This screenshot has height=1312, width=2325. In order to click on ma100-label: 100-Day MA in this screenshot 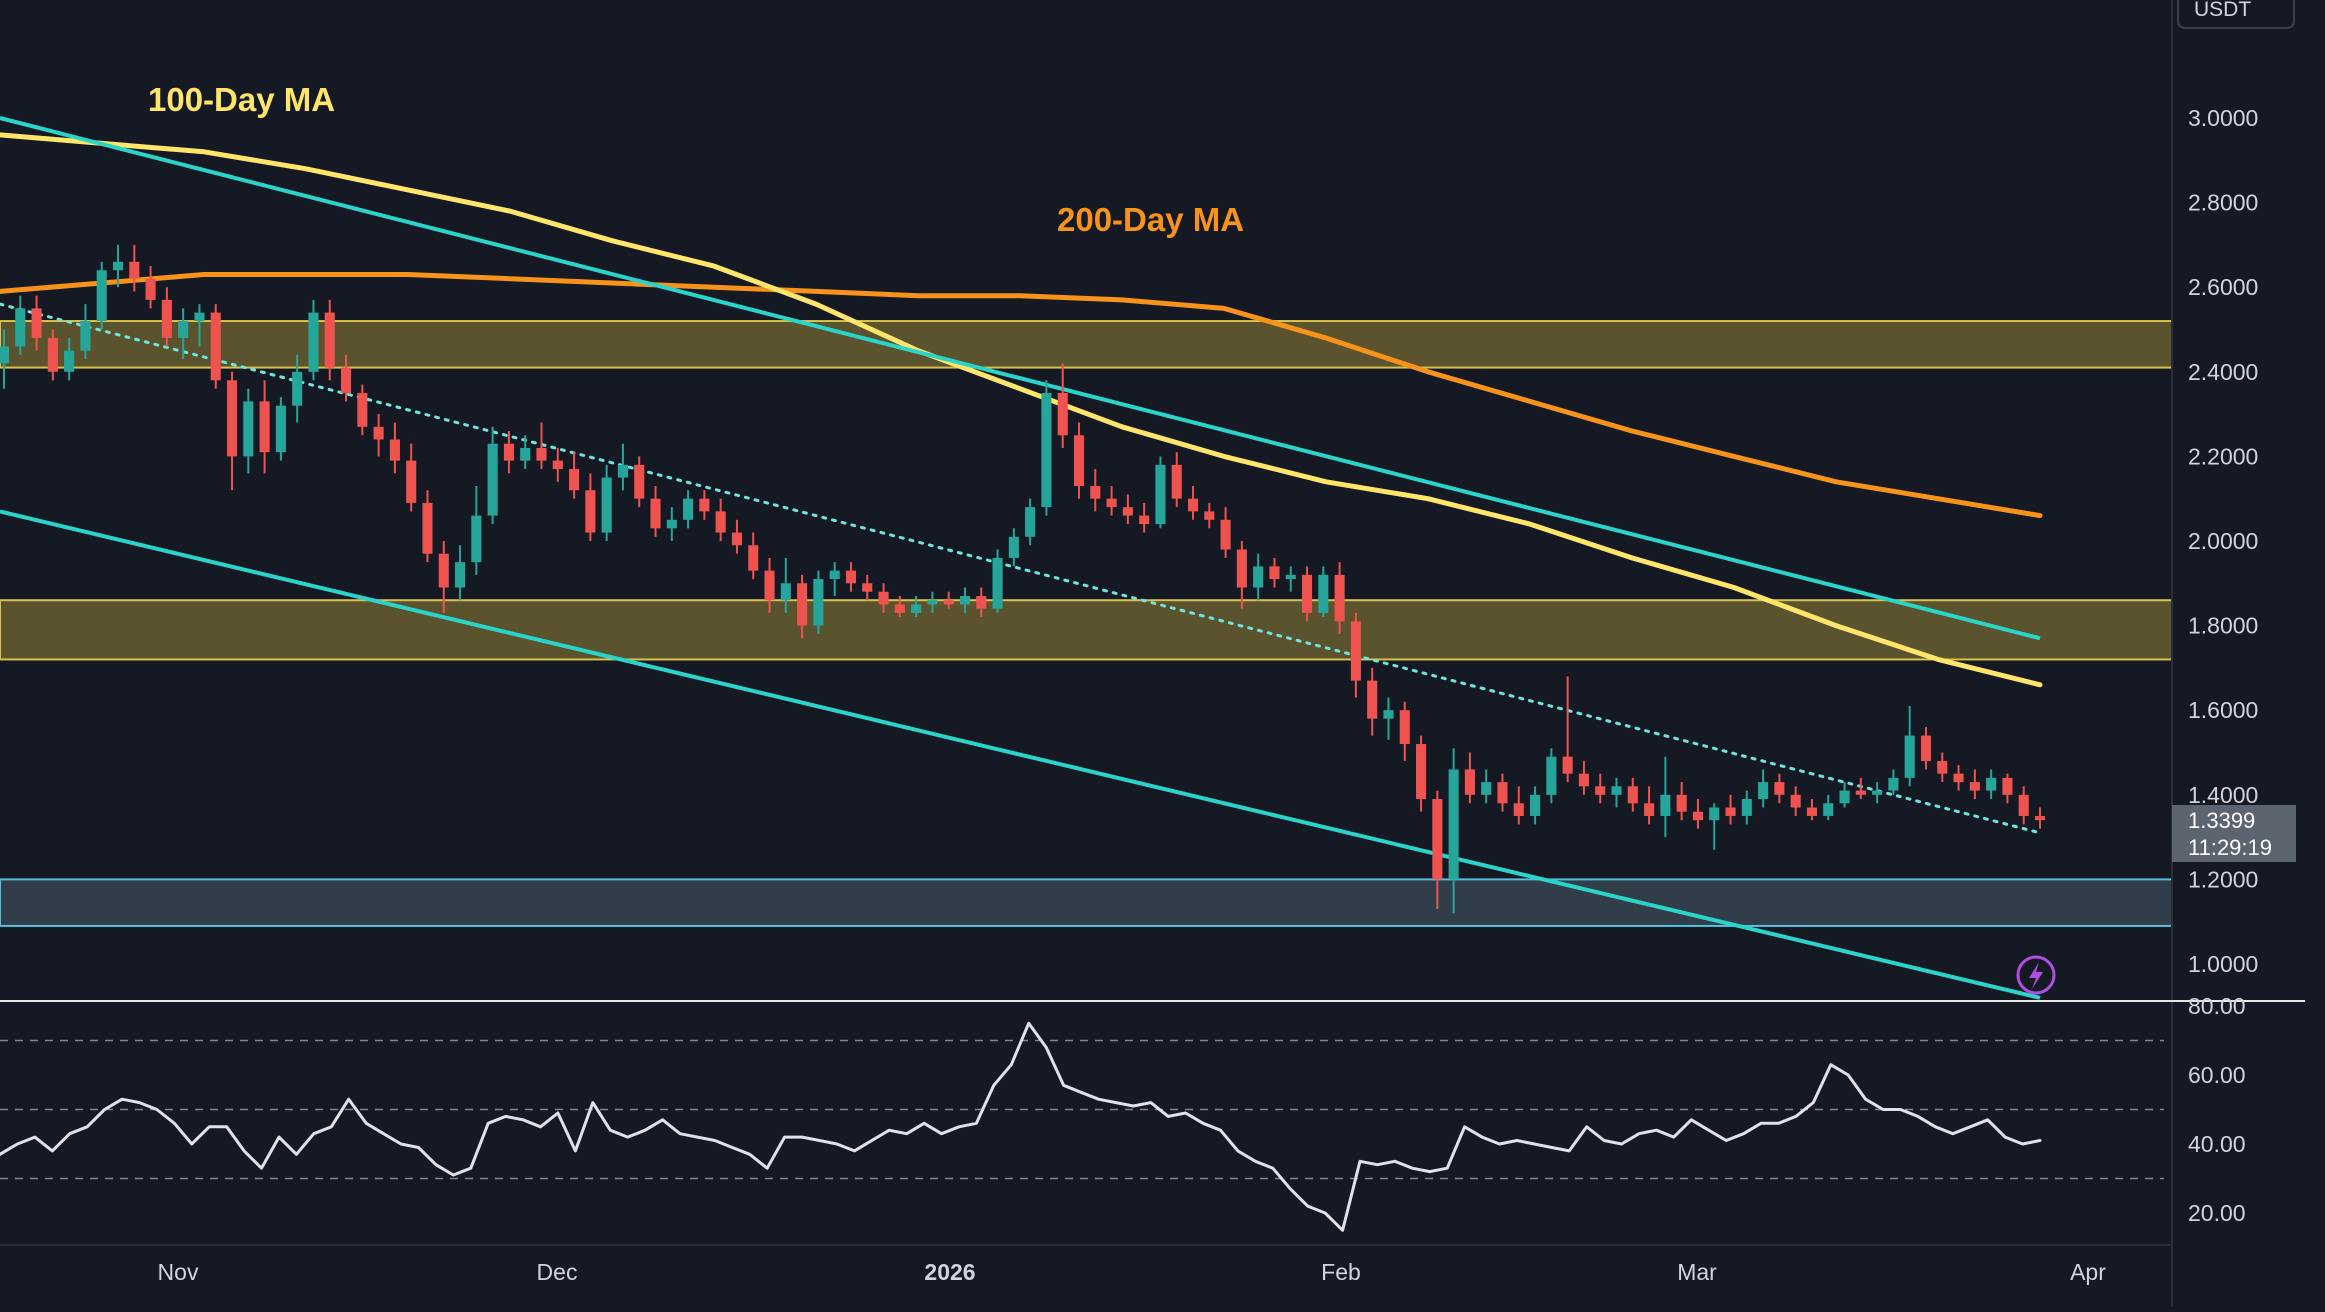, I will do `click(241, 99)`.